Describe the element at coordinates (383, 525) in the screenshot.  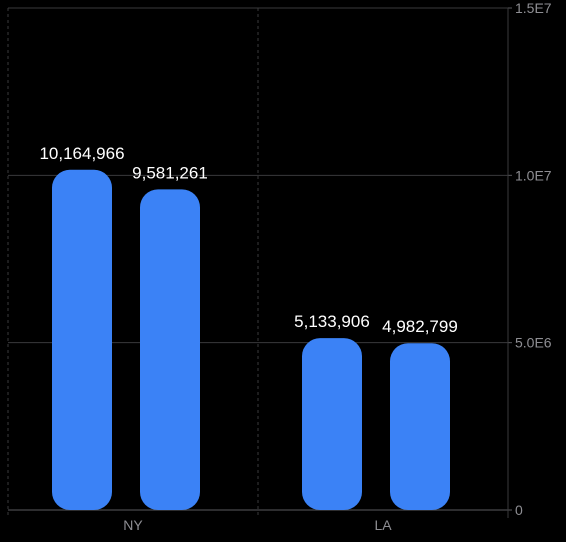
I see `x-category-label: LA` at that location.